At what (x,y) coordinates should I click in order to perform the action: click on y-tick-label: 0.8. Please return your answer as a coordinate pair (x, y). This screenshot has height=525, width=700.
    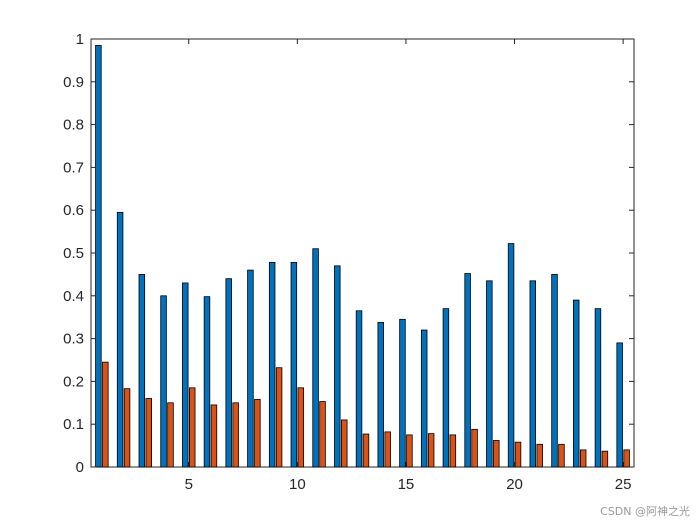
    Looking at the image, I should click on (73, 125).